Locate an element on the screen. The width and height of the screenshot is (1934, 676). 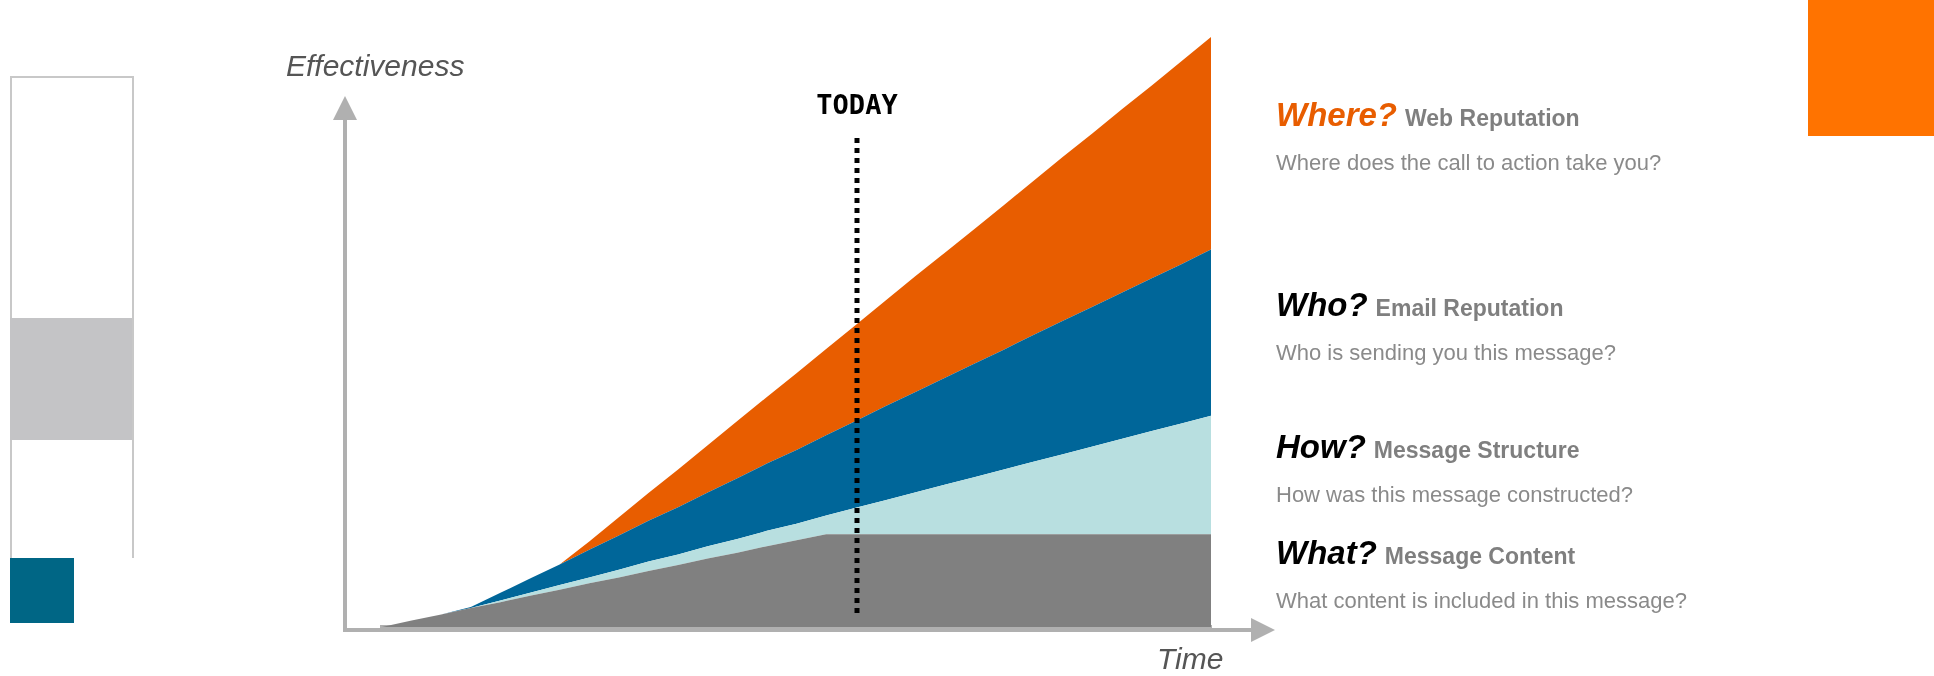
annotation: TODAY is located at coordinates (857, 104).